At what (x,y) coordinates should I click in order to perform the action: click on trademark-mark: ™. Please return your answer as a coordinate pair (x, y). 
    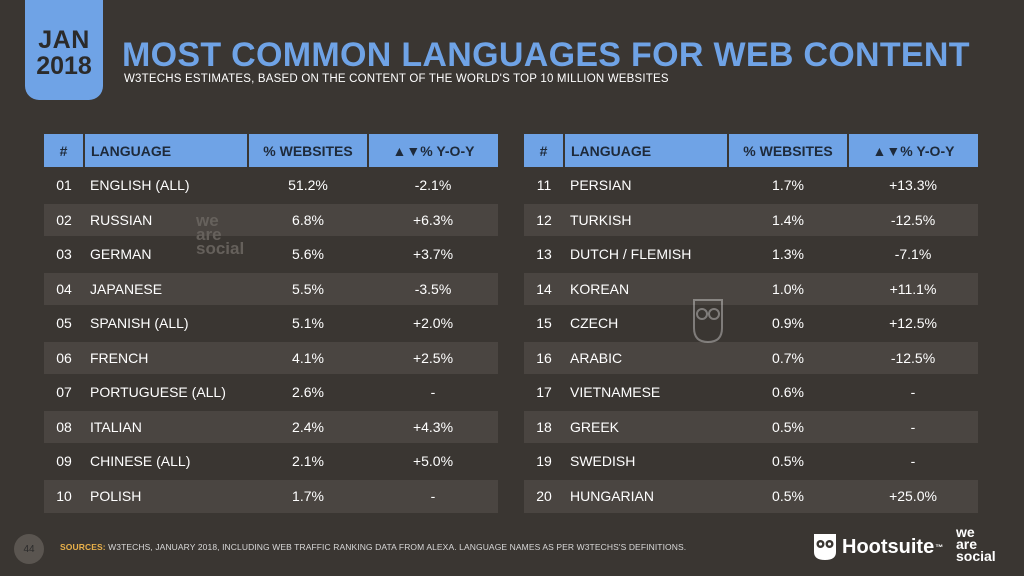
    Looking at the image, I should click on (939, 547).